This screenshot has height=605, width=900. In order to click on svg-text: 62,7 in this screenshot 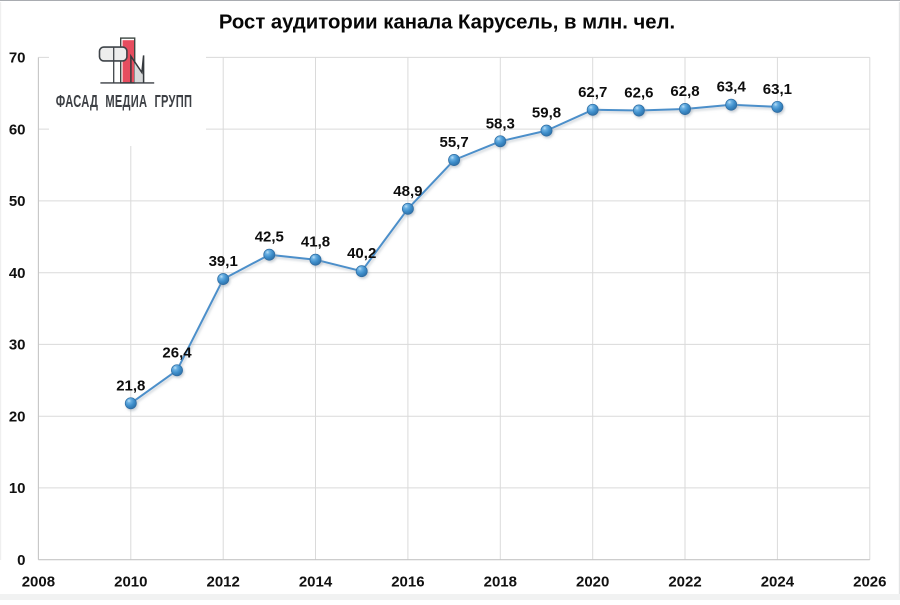, I will do `click(592, 92)`.